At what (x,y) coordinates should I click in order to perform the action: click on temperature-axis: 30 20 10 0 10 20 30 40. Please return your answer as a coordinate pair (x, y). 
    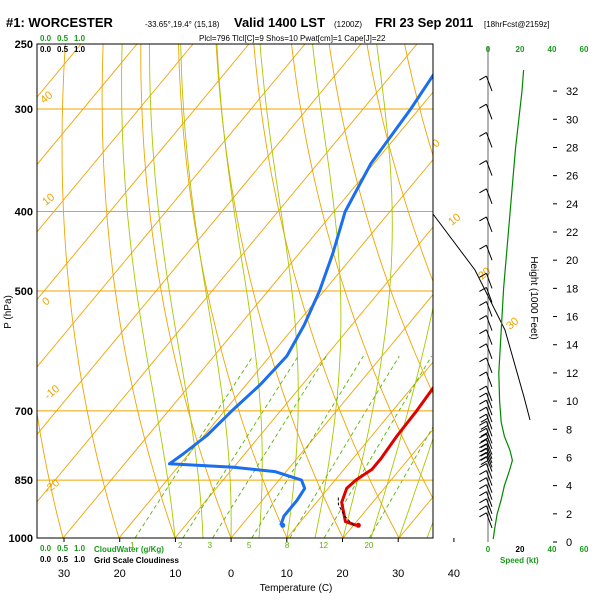
    Looking at the image, I should click on (259, 559).